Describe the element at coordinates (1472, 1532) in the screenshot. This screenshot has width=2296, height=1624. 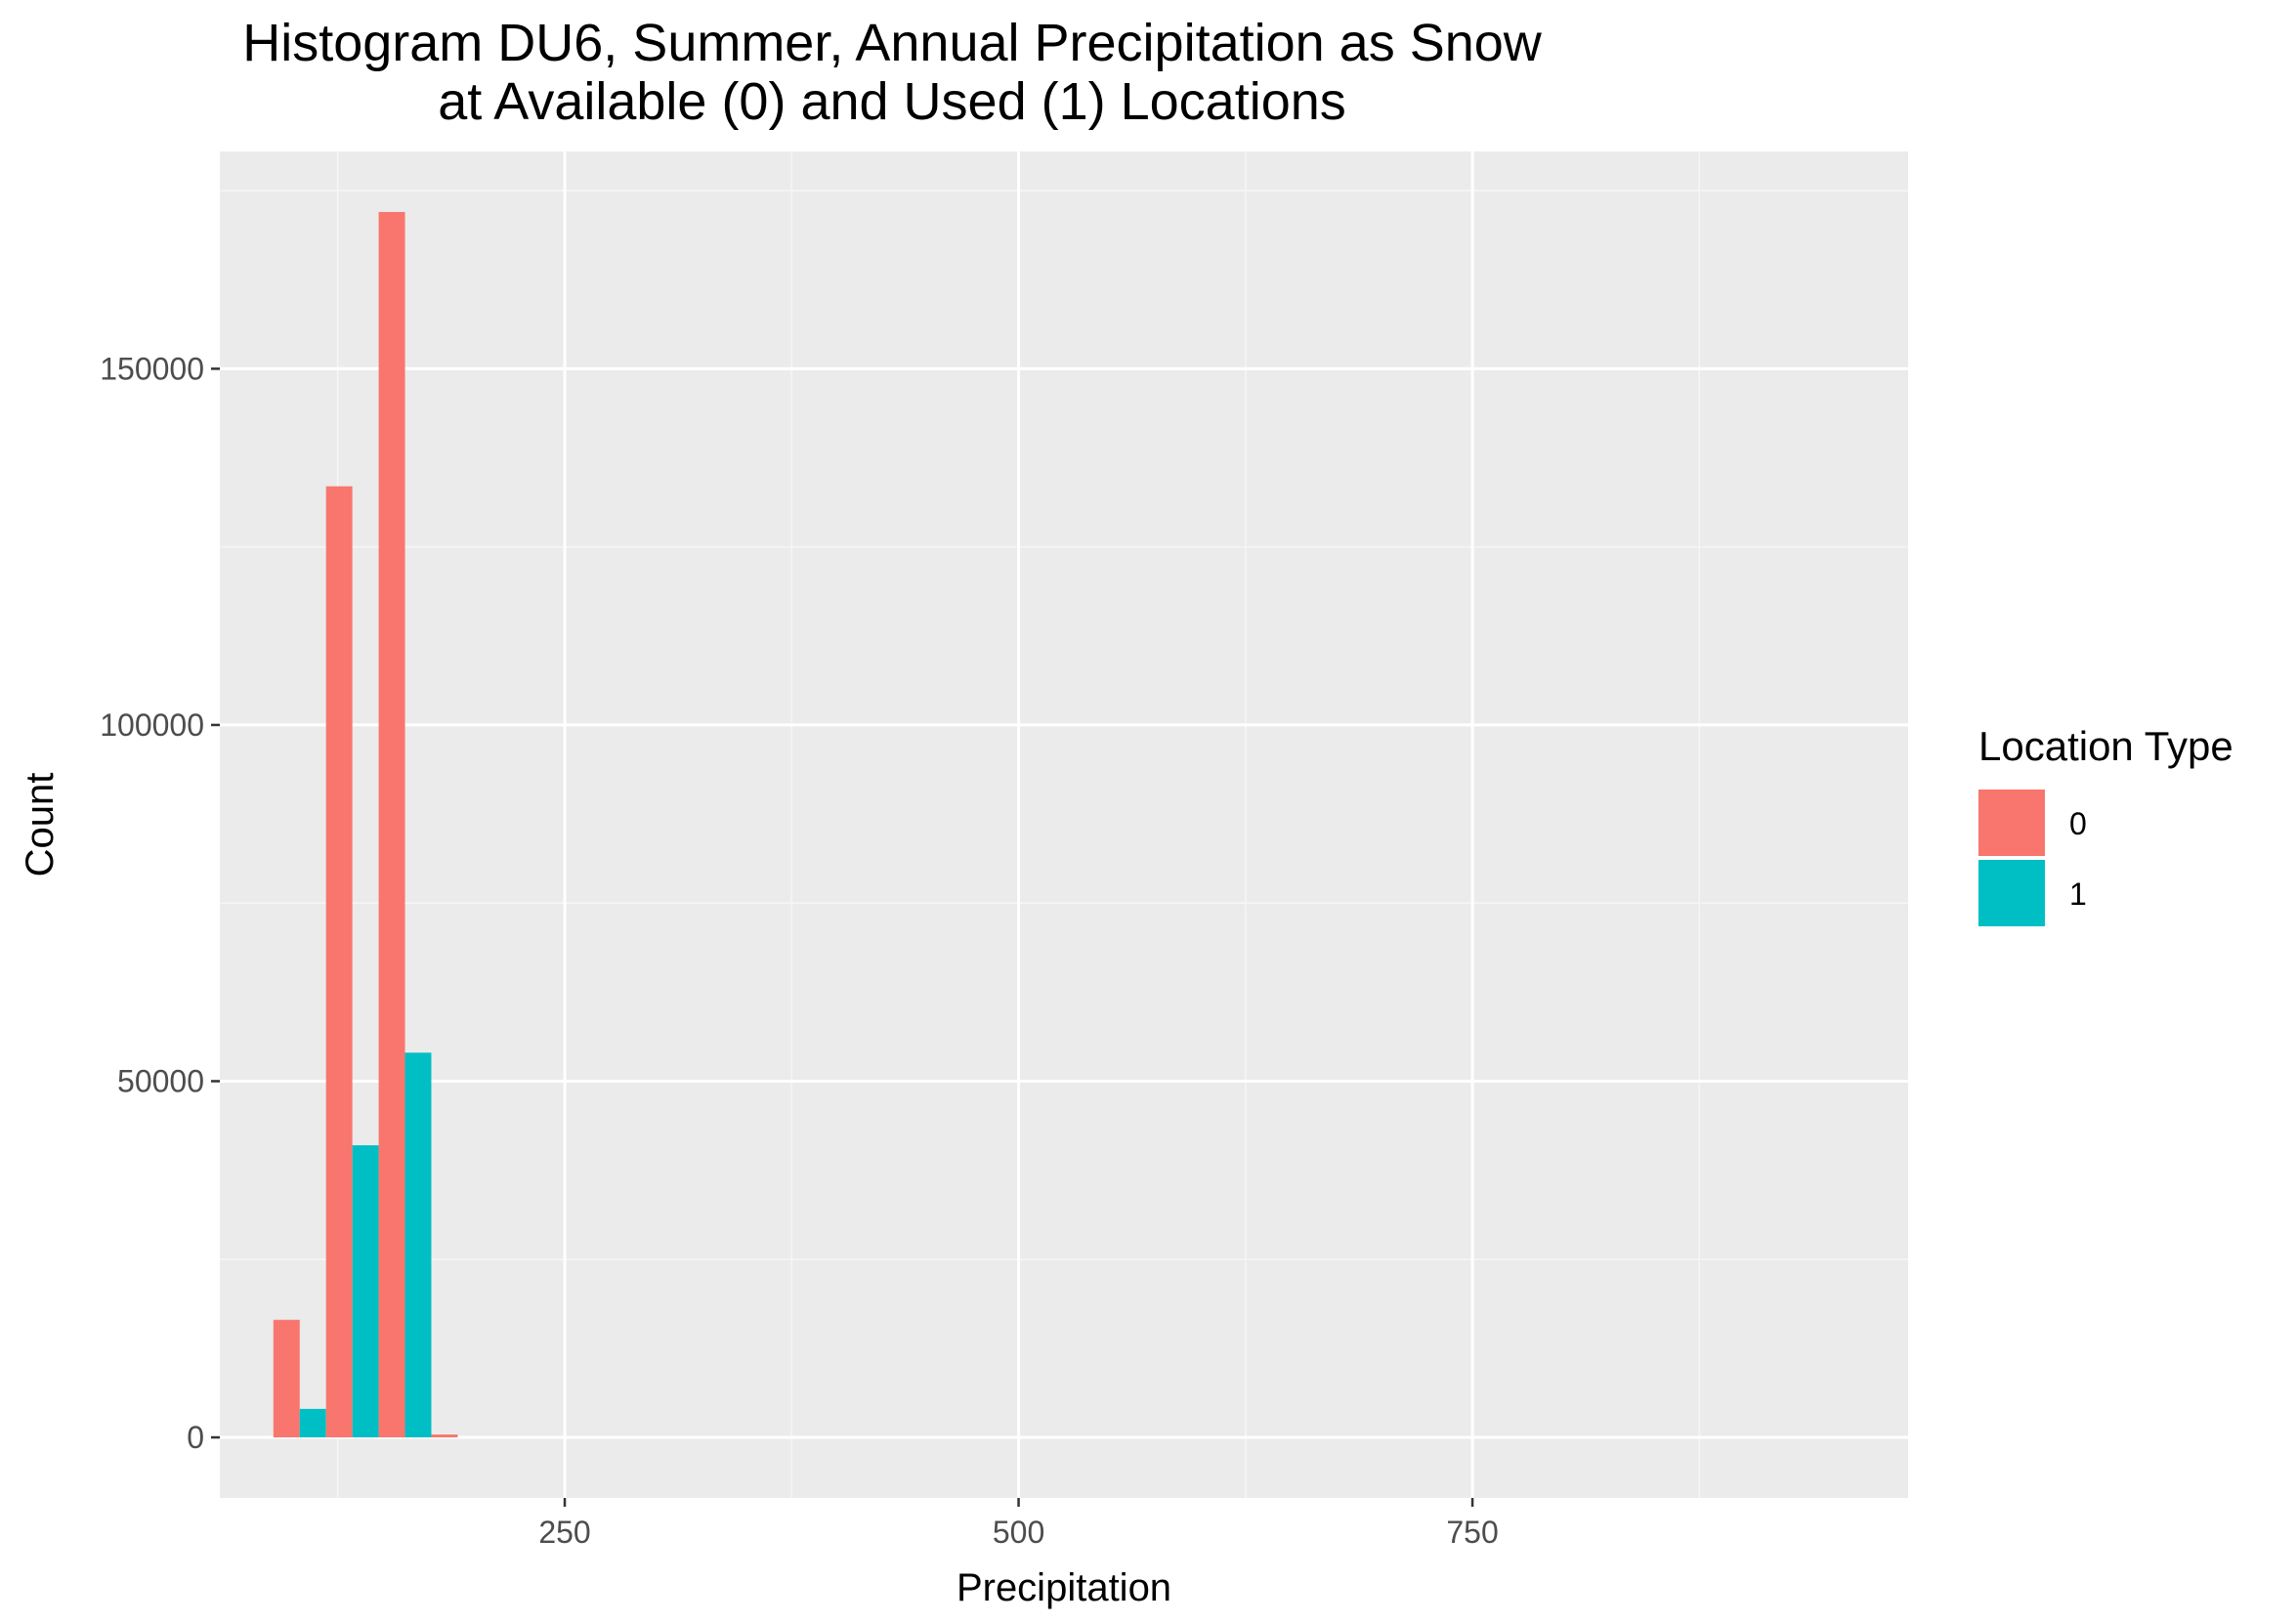
I see `x-tick-label: 750` at that location.